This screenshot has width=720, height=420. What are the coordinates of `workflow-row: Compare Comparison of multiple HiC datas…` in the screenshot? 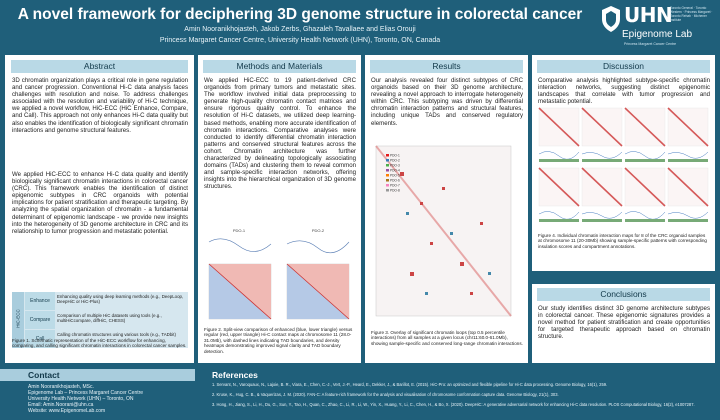 It's located at (106, 320).